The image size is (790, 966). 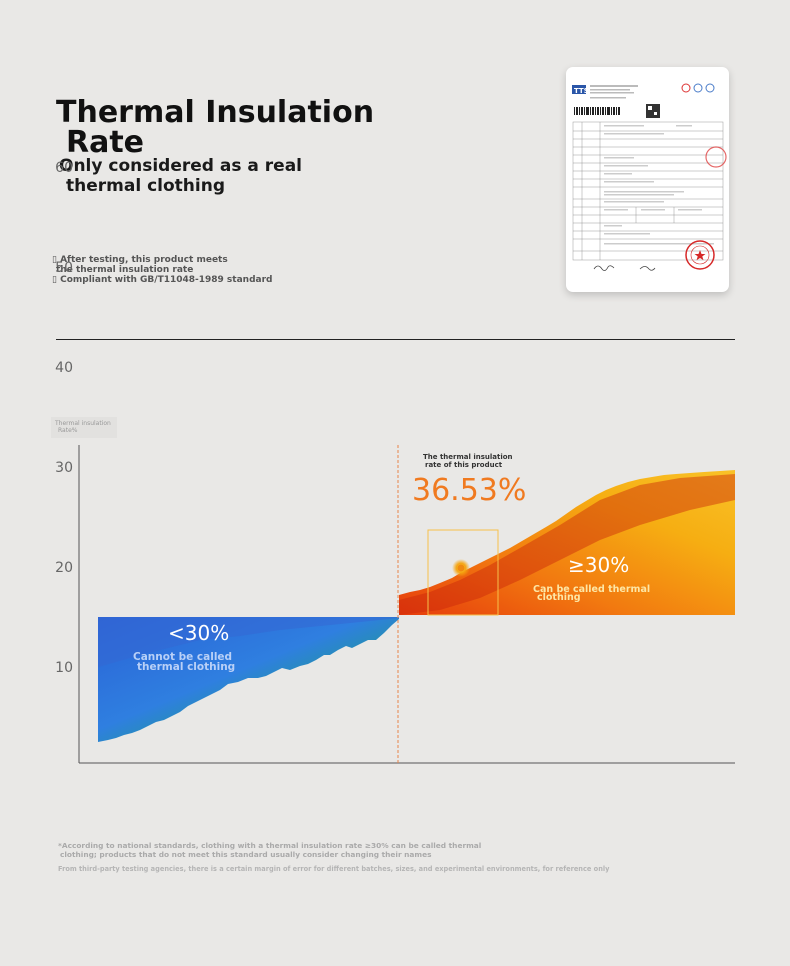 What do you see at coordinates (248, 642) in the screenshot?
I see `low-region-sky-shade` at bounding box center [248, 642].